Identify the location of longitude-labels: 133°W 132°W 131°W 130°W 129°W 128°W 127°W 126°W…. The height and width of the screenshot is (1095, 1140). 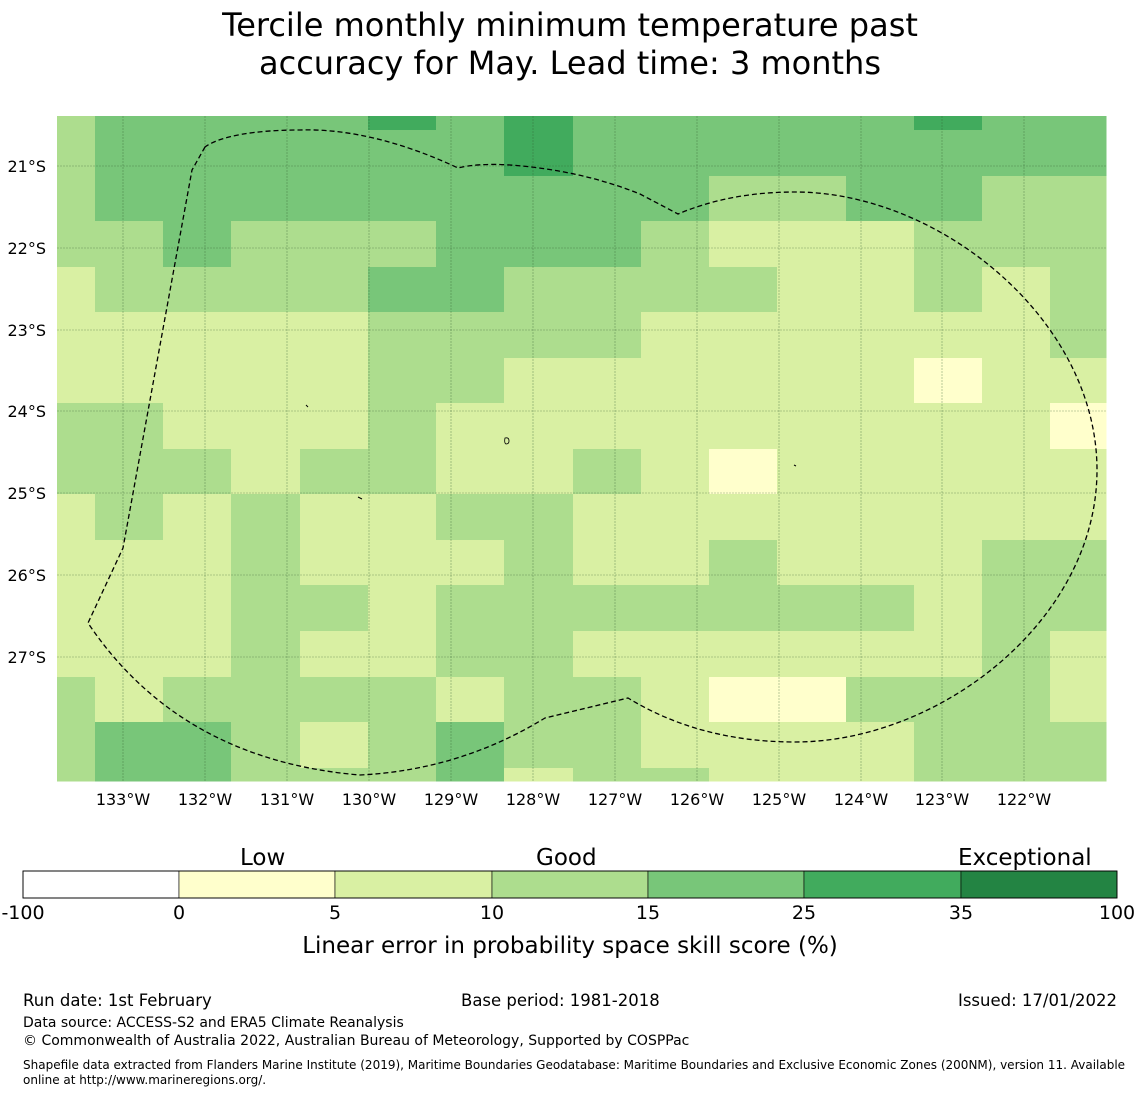
(574, 799).